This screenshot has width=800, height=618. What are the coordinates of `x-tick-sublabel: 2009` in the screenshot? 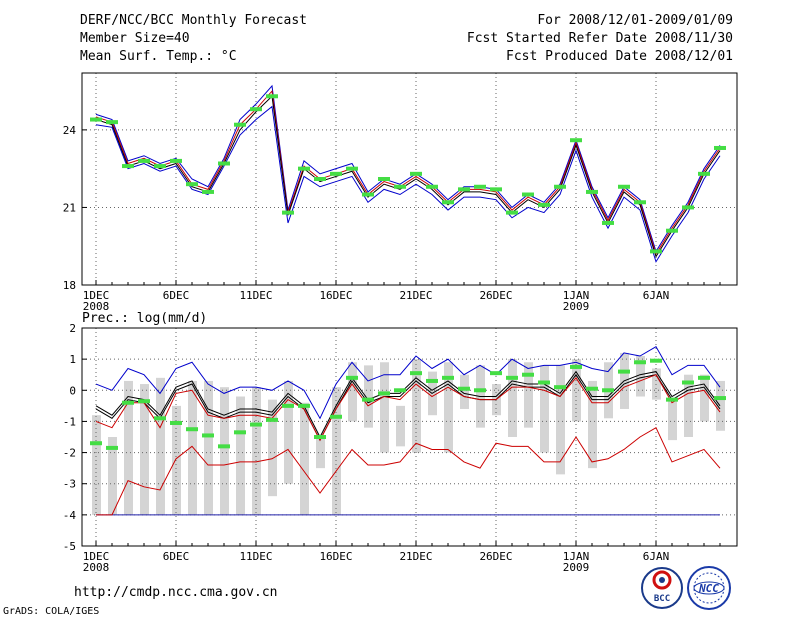 It's located at (576, 306).